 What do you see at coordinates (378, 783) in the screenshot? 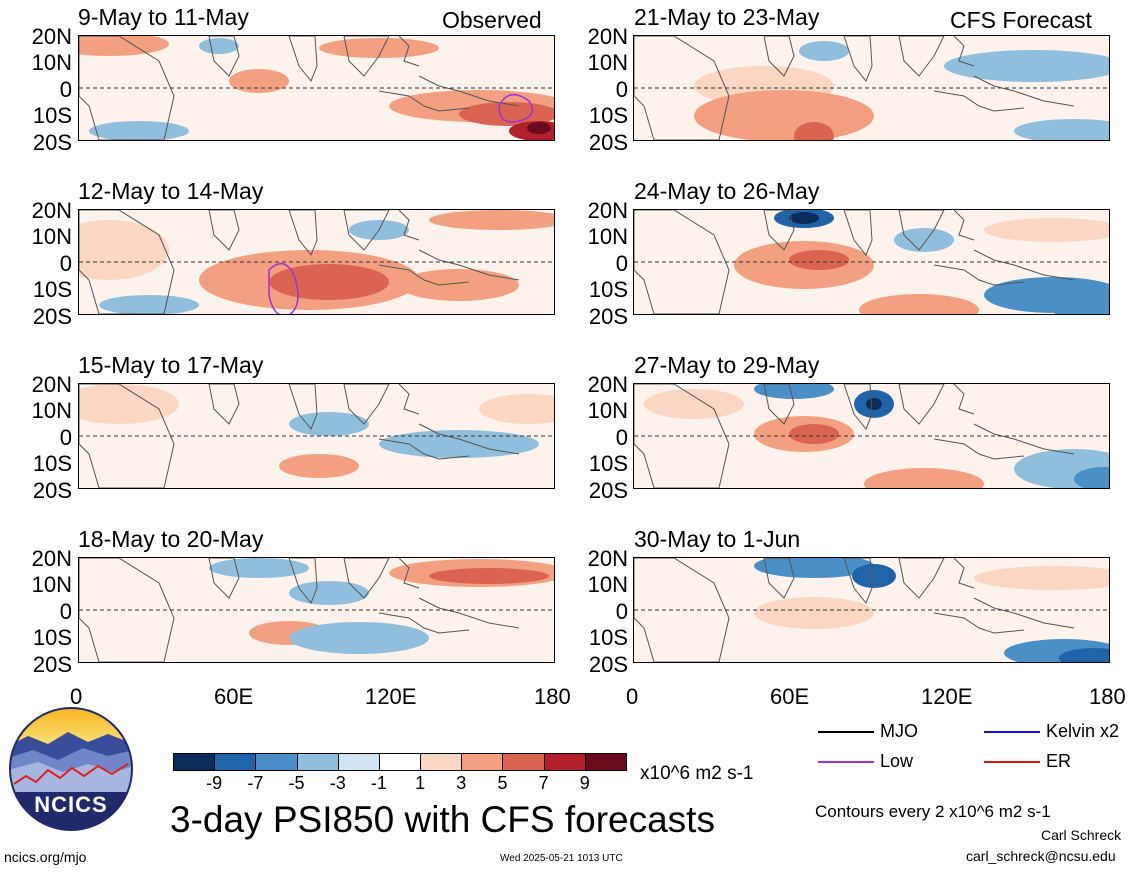
I see `colorbar-tick-label: -1` at bounding box center [378, 783].